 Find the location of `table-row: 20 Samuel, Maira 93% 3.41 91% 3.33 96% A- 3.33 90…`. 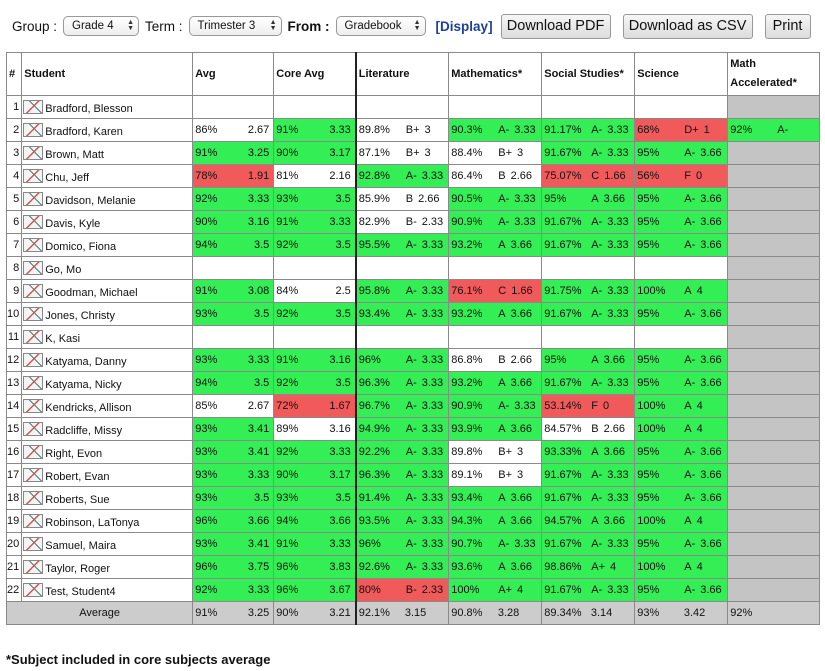

table-row: 20 Samuel, Maira 93% 3.41 91% 3.33 96% A- 3.33 90… is located at coordinates (413, 544).